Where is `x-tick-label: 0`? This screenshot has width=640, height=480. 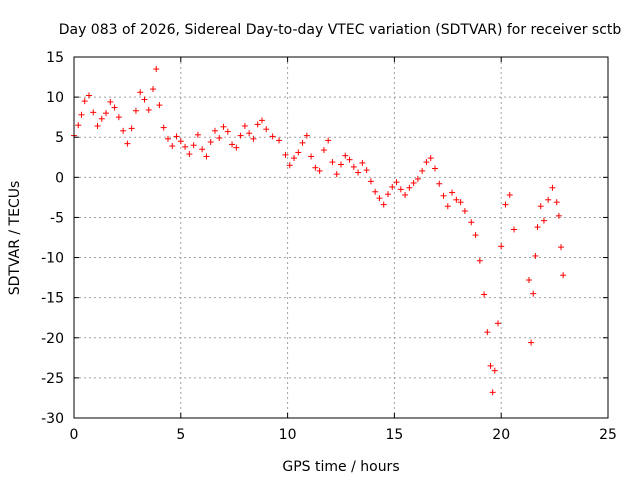
x-tick-label: 0 is located at coordinates (74, 435).